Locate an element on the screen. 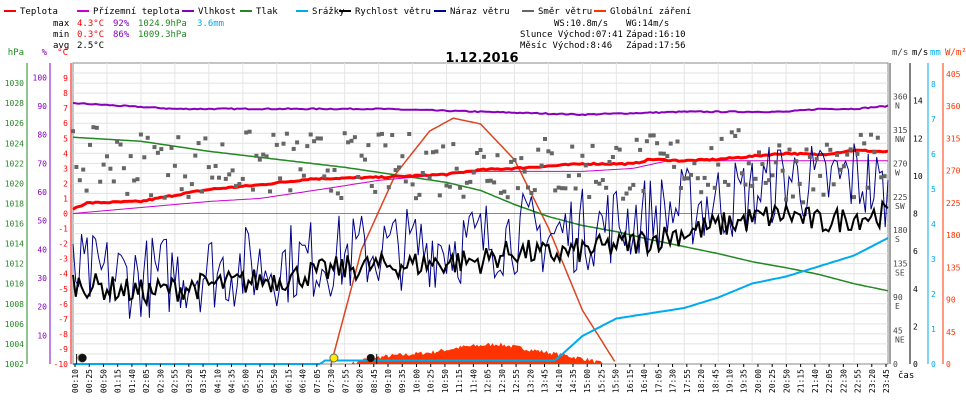  pct-axis-tick: 70 is located at coordinates (42, 163).